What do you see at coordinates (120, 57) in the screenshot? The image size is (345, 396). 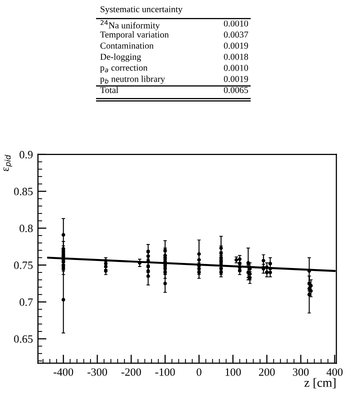 I see `text: De-logging` at bounding box center [120, 57].